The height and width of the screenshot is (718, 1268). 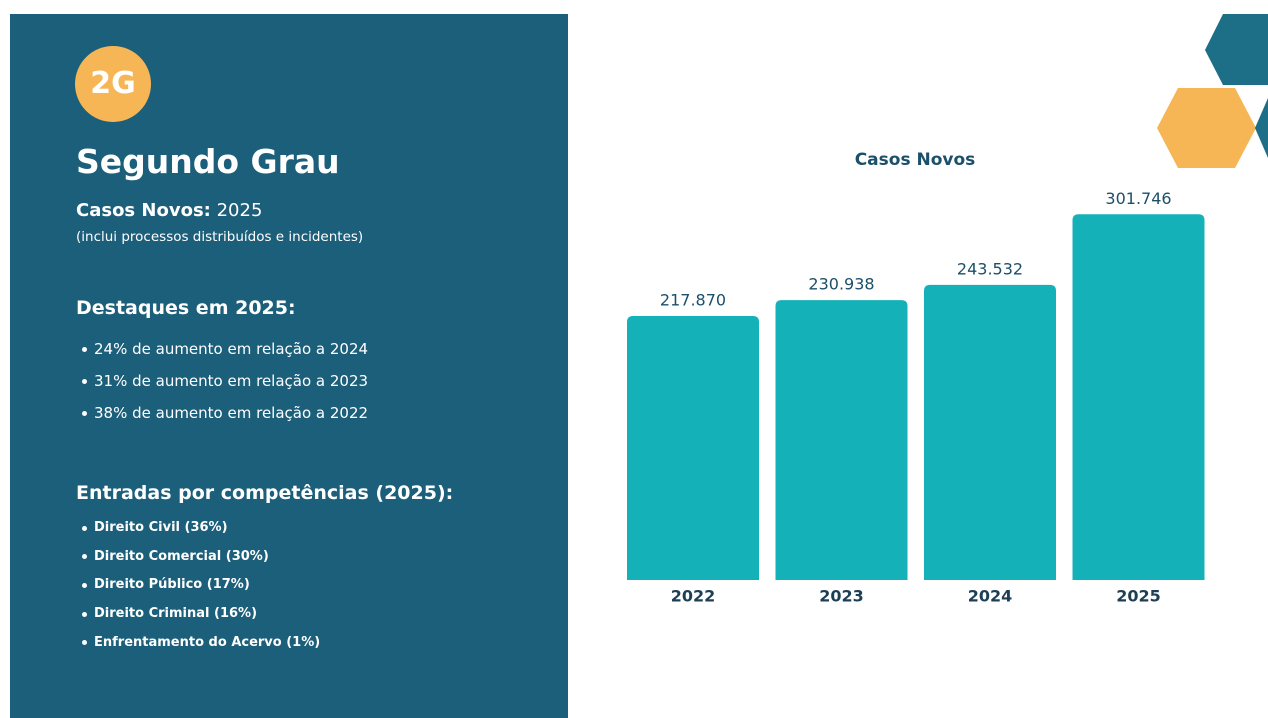 What do you see at coordinates (1138, 198) in the screenshot?
I see `value-label: 301.746` at bounding box center [1138, 198].